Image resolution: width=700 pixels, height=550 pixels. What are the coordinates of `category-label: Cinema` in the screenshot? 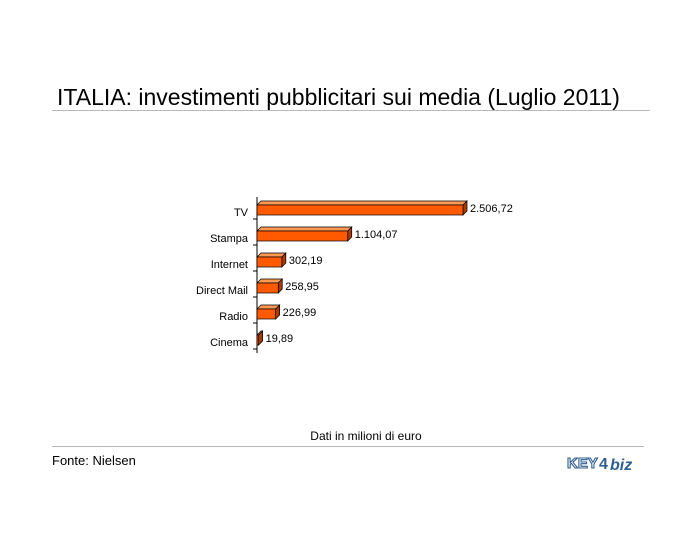 It's located at (229, 343).